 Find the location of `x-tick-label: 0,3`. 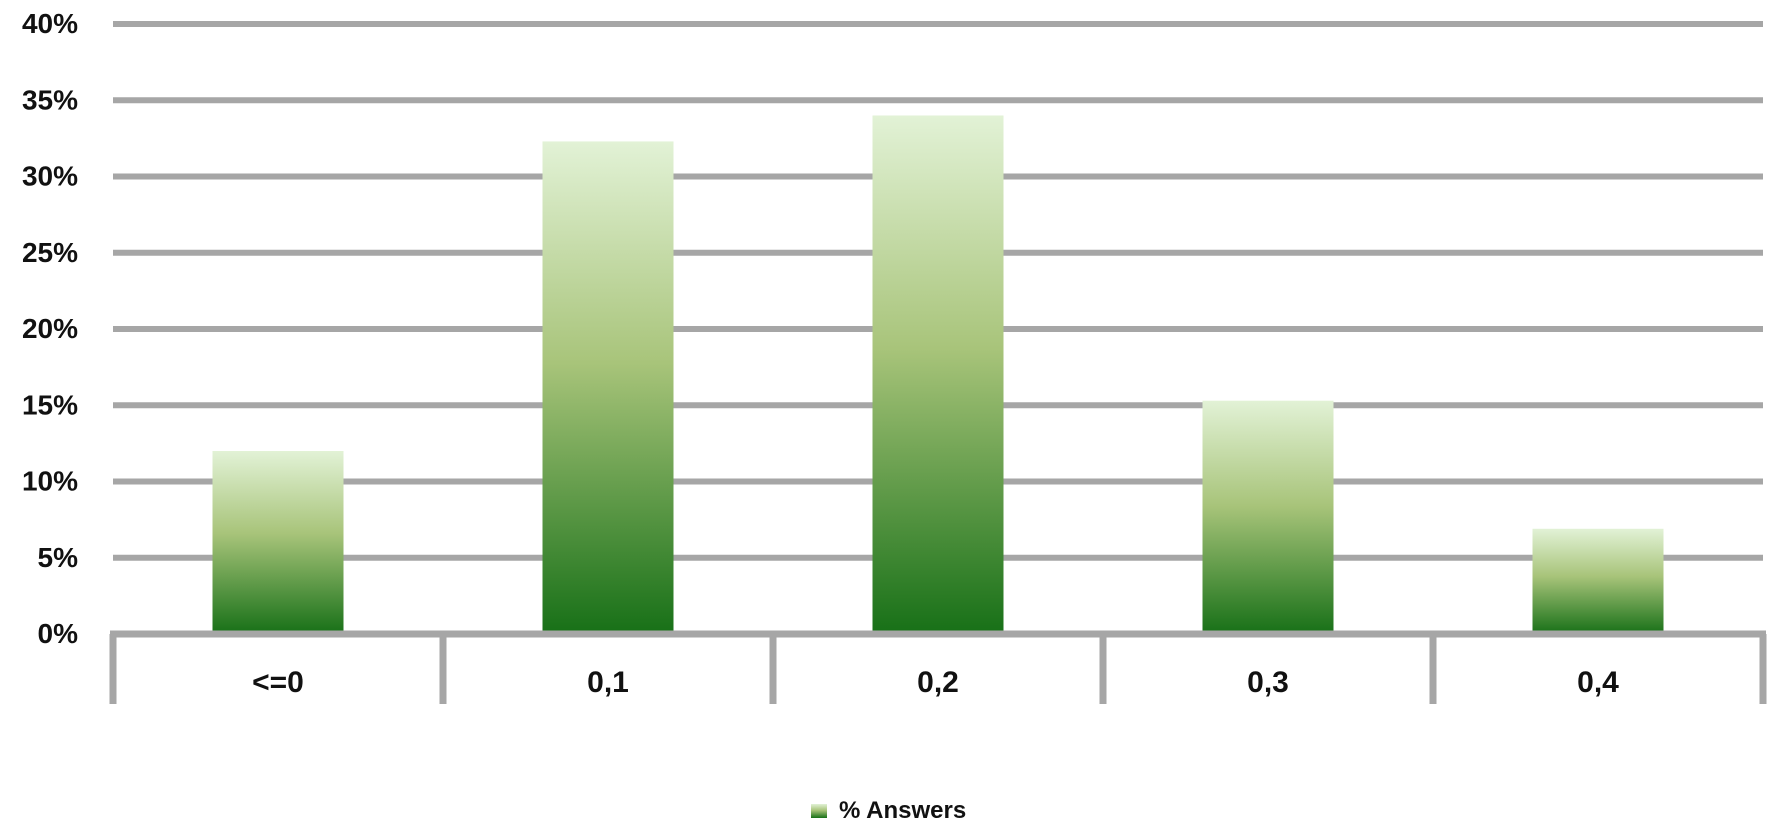

x-tick-label: 0,3 is located at coordinates (1268, 682).